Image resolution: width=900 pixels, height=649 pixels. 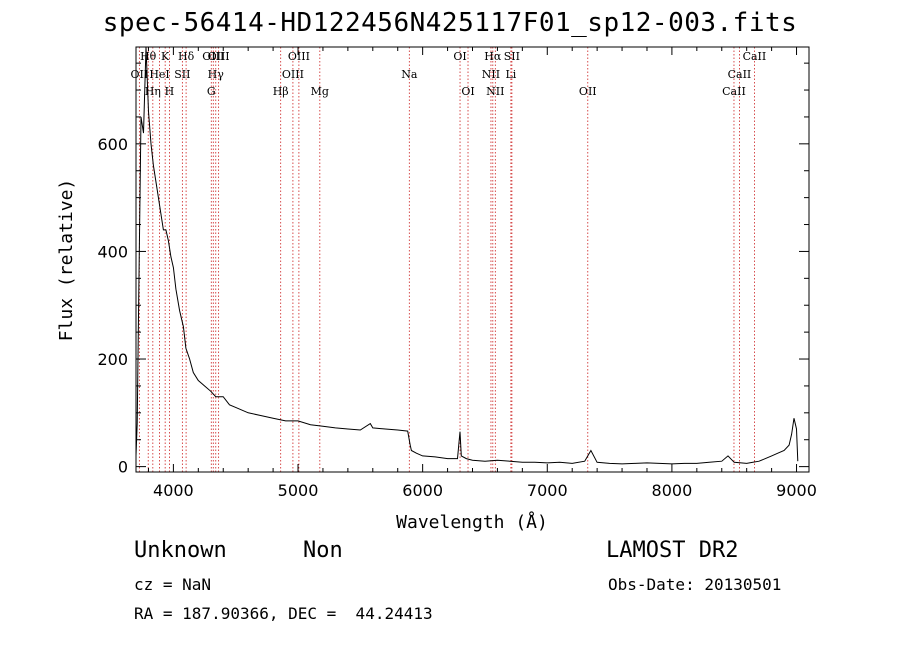 What do you see at coordinates (173, 584) in the screenshot?
I see `redshift-label: cz = NaN` at bounding box center [173, 584].